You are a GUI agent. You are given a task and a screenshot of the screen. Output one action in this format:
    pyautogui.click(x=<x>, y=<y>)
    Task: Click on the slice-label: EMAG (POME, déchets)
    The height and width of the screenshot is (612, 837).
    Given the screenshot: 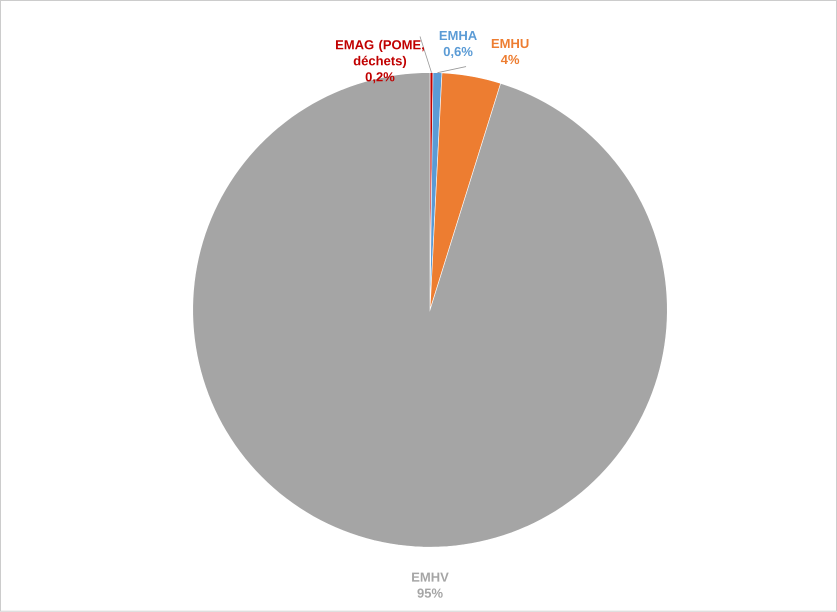 What is the action you would take?
    pyautogui.click(x=380, y=54)
    